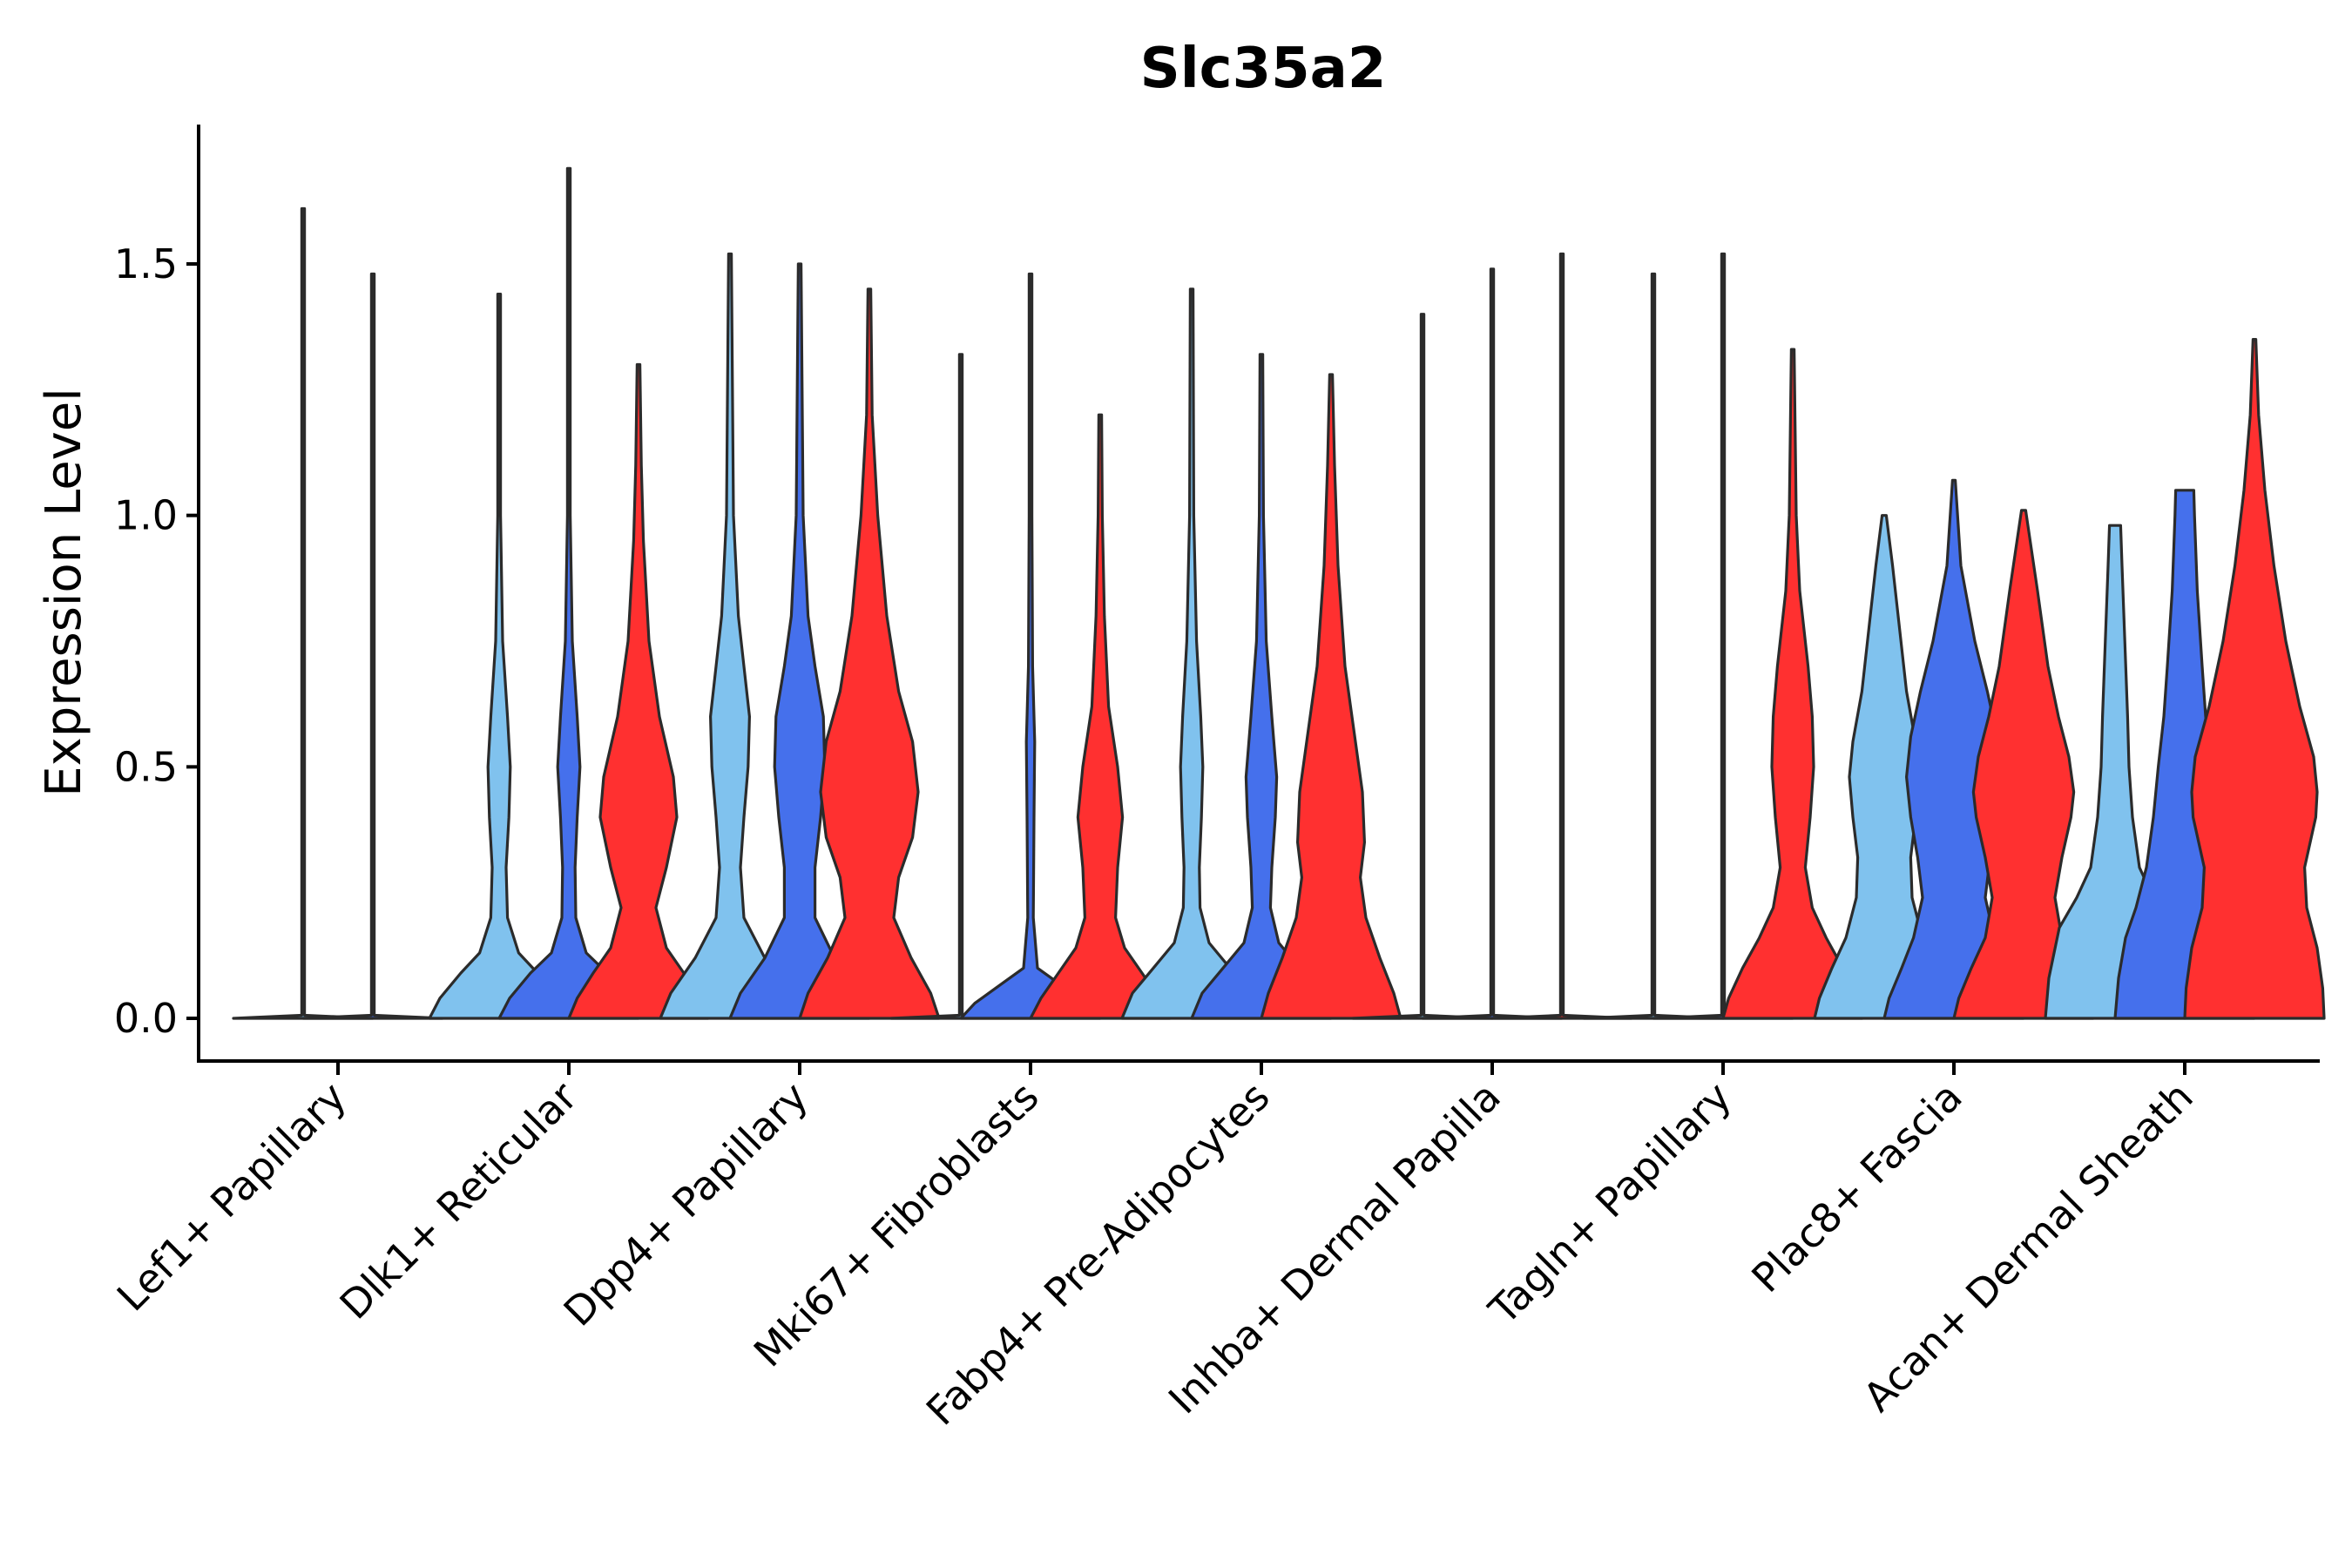 The height and width of the screenshot is (1568, 2352). Describe the element at coordinates (156, 641) in the screenshot. I see `y-axis-ticks: 0.0 0.5 1.0 1.5` at that location.